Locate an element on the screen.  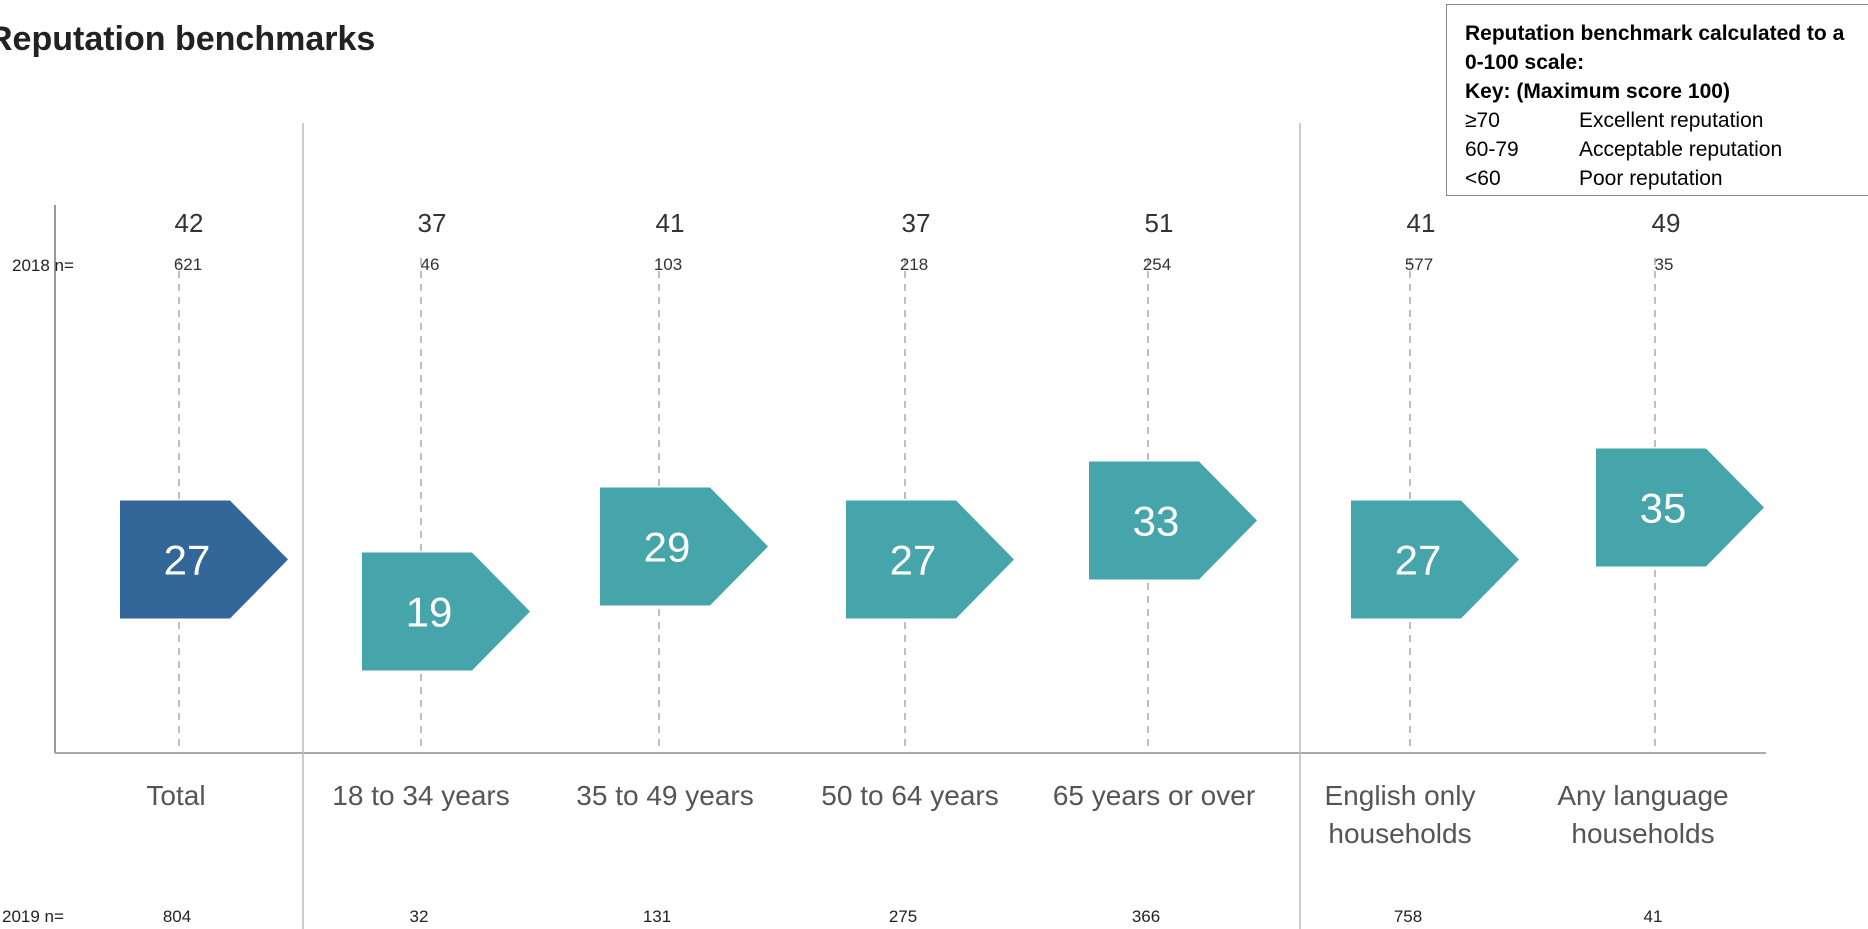
n-2018-value: 103 is located at coordinates (668, 264).